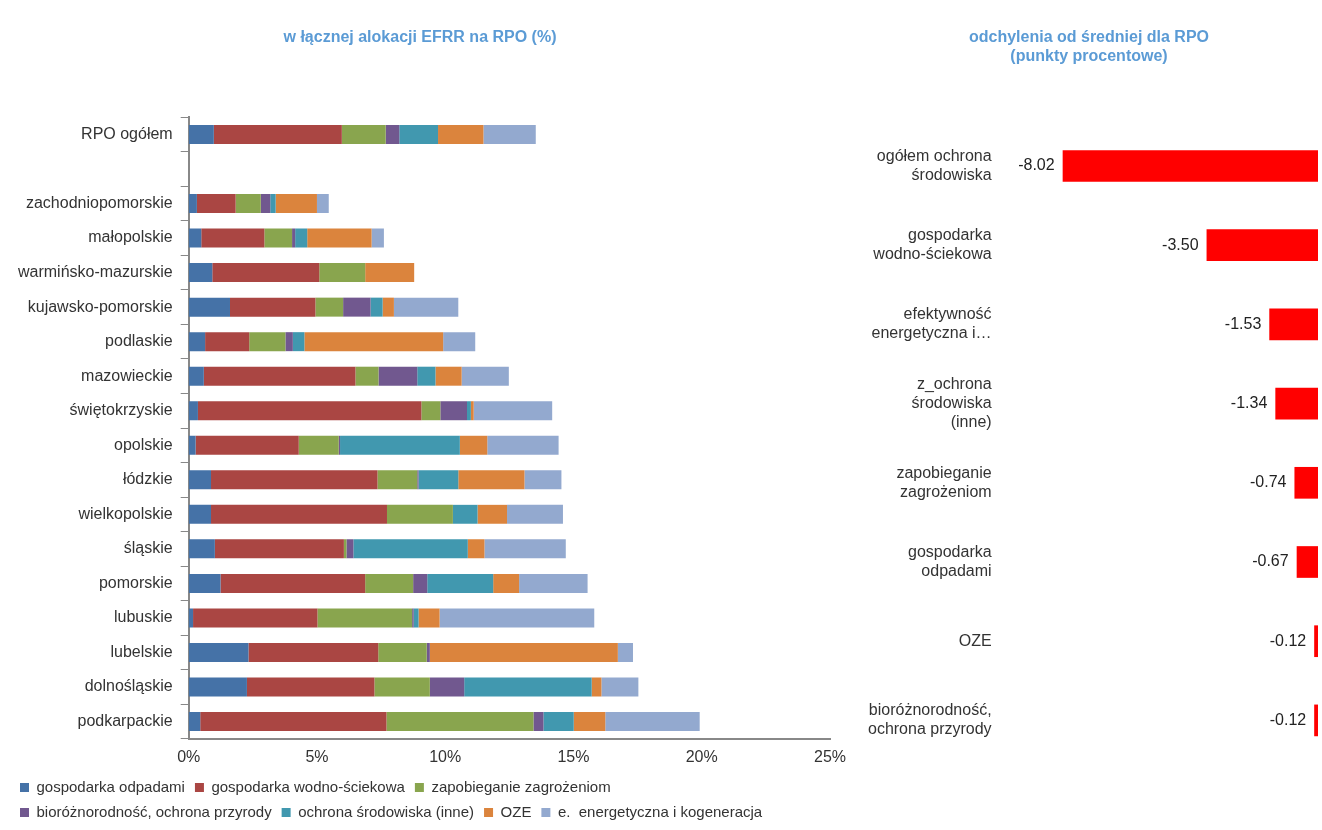 This screenshot has height=830, width=1322. What do you see at coordinates (317, 756) in the screenshot?
I see `x-tick-label: 5%` at bounding box center [317, 756].